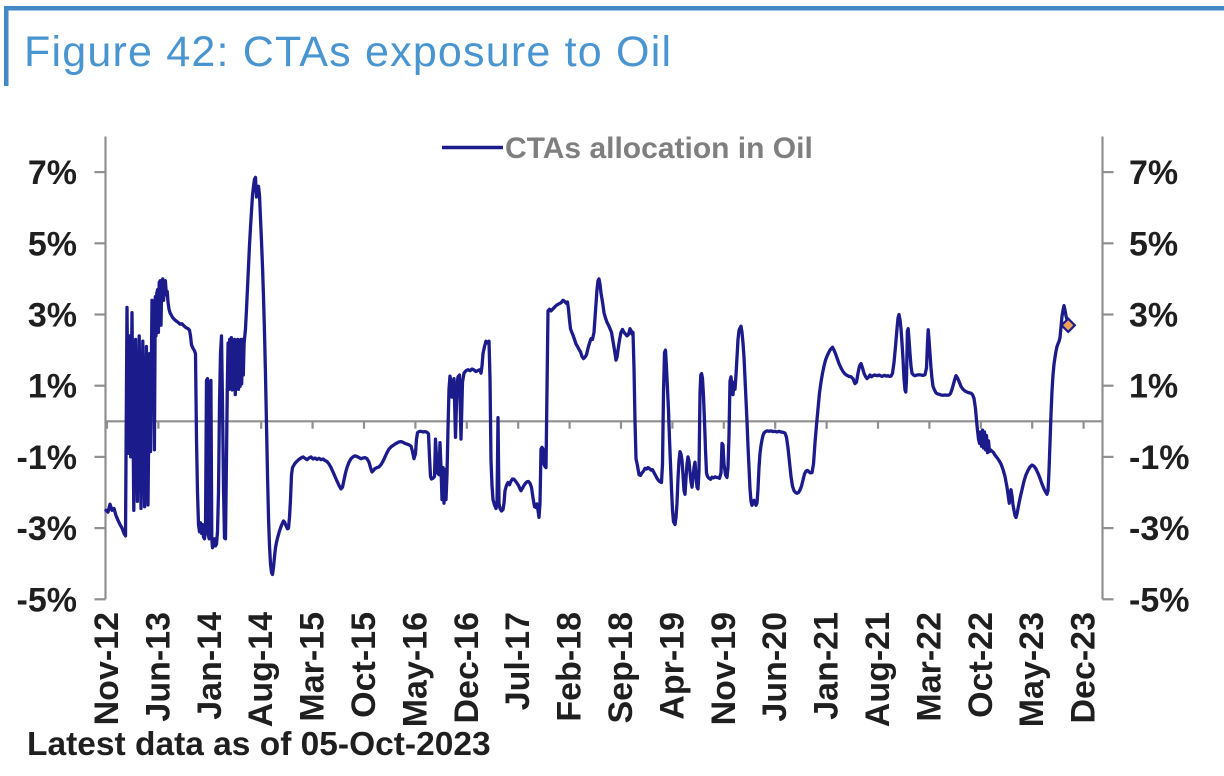  Describe the element at coordinates (929, 667) in the screenshot. I see `svg-text: Mar-22` at that location.